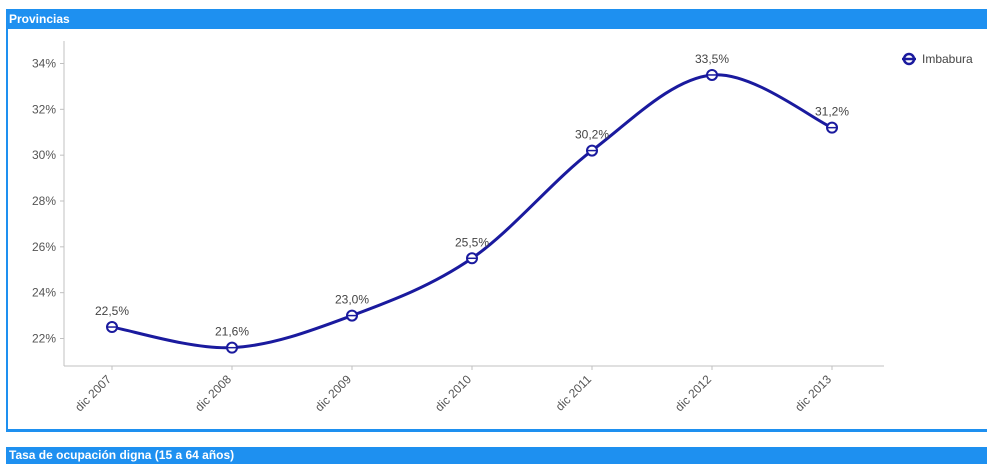  What do you see at coordinates (122, 455) in the screenshot?
I see `panel-title-2: Tasa de ocupación digna (15 a 64 años)` at bounding box center [122, 455].